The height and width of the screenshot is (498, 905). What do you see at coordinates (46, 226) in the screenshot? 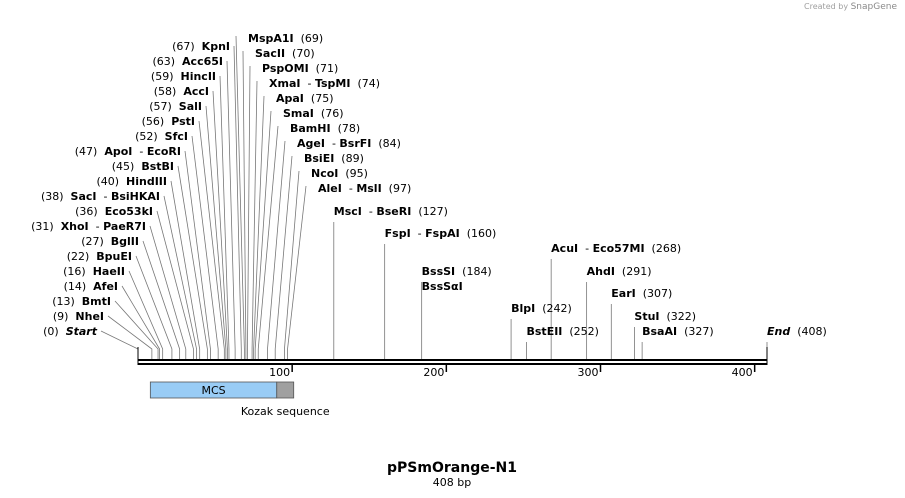
I see `site-position: (31)` at bounding box center [46, 226].